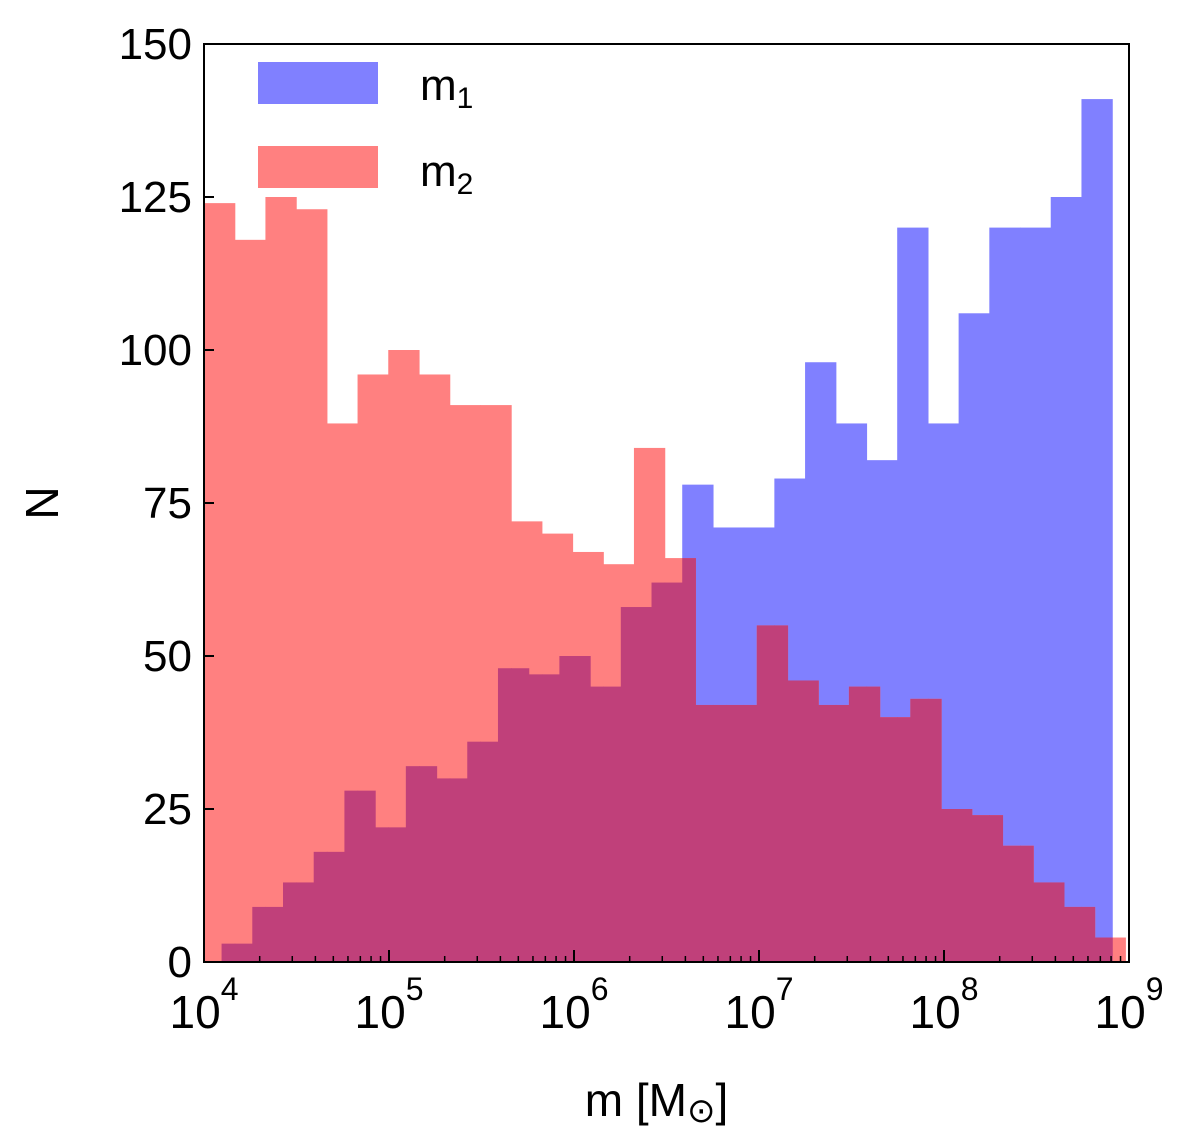 The width and height of the screenshot is (1200, 1146). What do you see at coordinates (318, 167) in the screenshot?
I see `legend-swatch-m2` at bounding box center [318, 167].